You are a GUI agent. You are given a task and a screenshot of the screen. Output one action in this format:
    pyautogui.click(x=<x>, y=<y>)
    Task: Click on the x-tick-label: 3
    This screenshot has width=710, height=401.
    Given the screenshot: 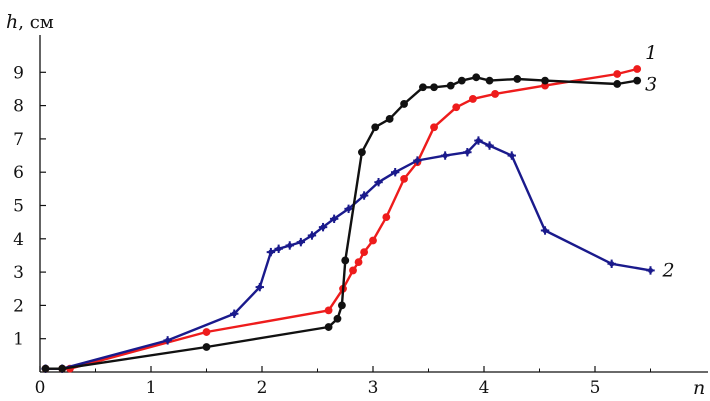 What is the action you would take?
    pyautogui.click(x=373, y=388)
    